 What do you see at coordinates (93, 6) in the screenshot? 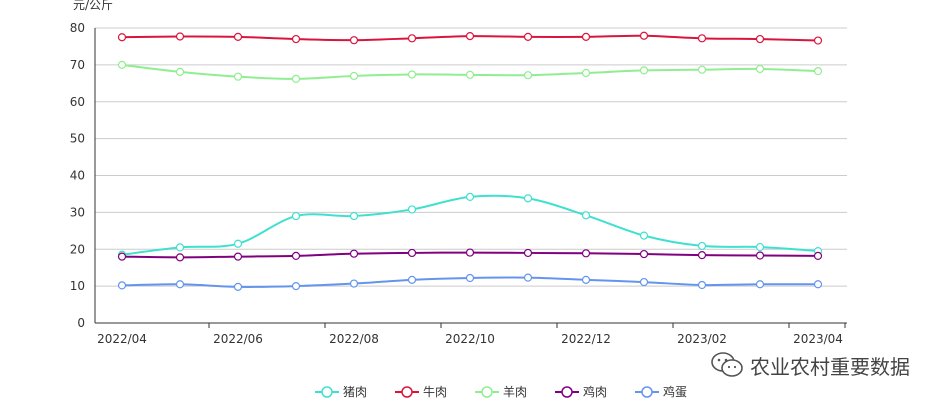
I see `y-axis-label: 元/公斤` at bounding box center [93, 6].